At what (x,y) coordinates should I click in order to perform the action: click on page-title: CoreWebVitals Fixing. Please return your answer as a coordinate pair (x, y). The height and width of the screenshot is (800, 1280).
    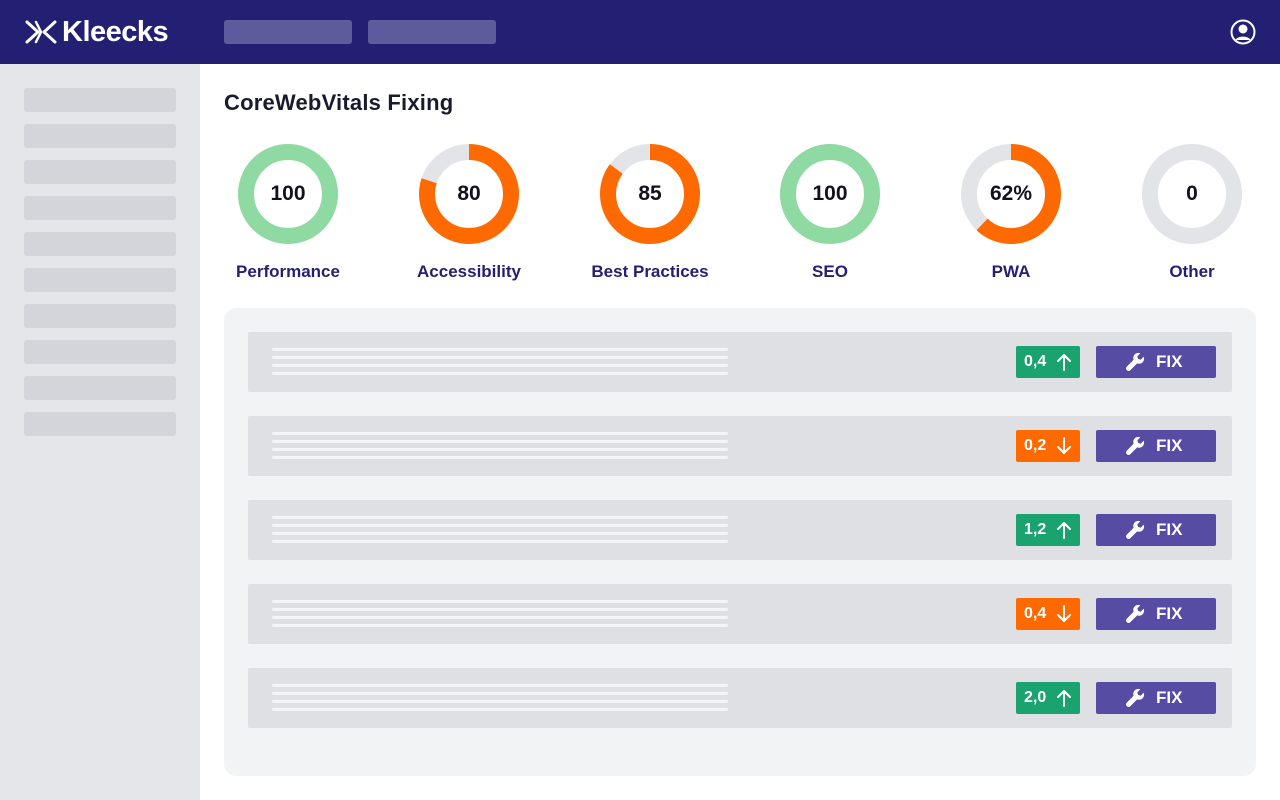
    Looking at the image, I should click on (339, 102).